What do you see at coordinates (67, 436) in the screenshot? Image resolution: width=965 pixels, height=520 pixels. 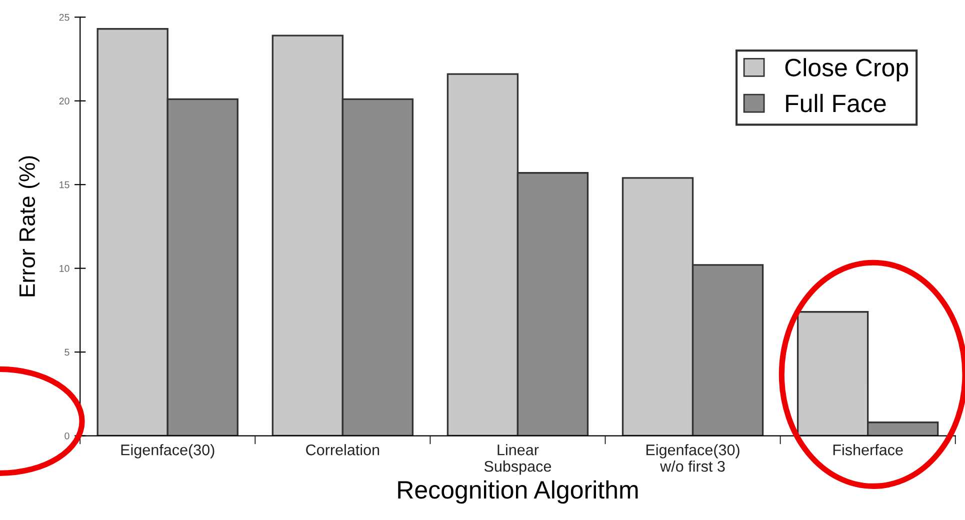 I see `y-tick-label: 0` at bounding box center [67, 436].